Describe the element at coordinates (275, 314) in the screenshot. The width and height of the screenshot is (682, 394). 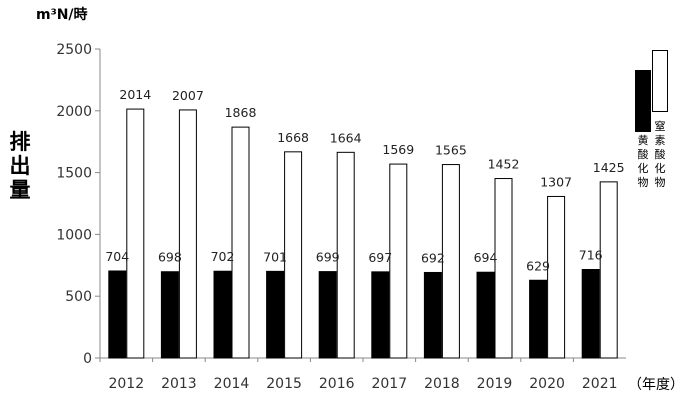
I see `bar-sox-2015` at that location.